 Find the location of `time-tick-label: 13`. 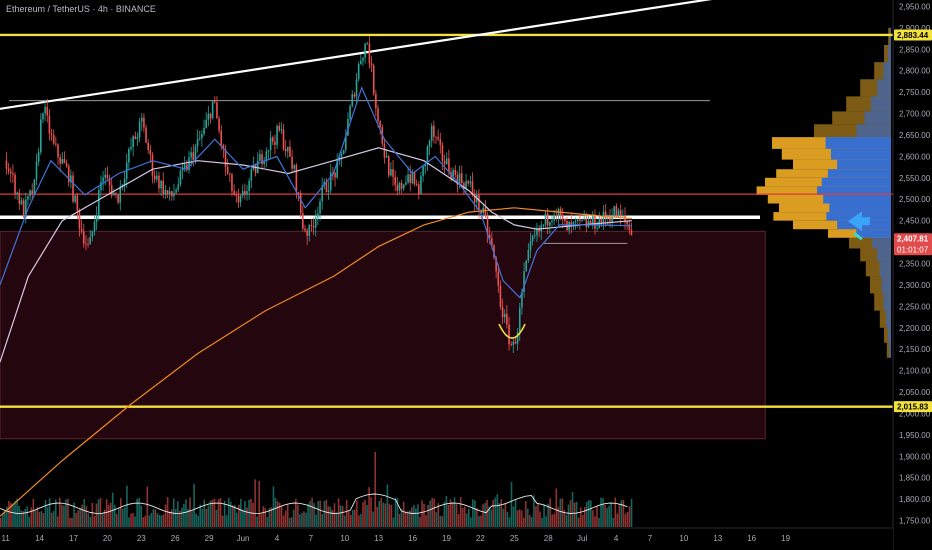

time-tick-label: 13 is located at coordinates (378, 538).